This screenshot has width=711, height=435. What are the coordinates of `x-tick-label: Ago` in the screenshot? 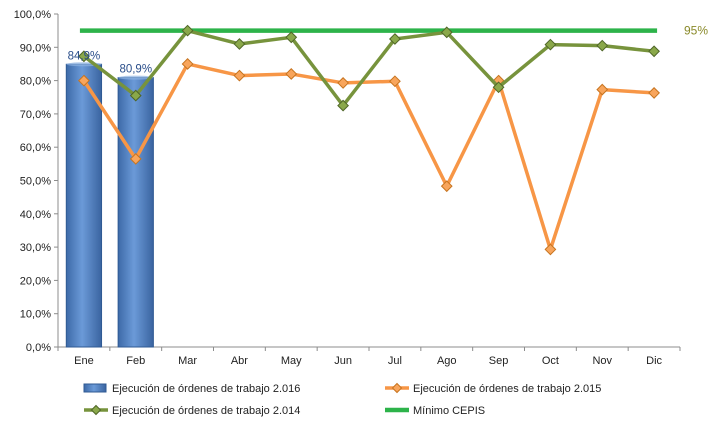 It's located at (447, 361).